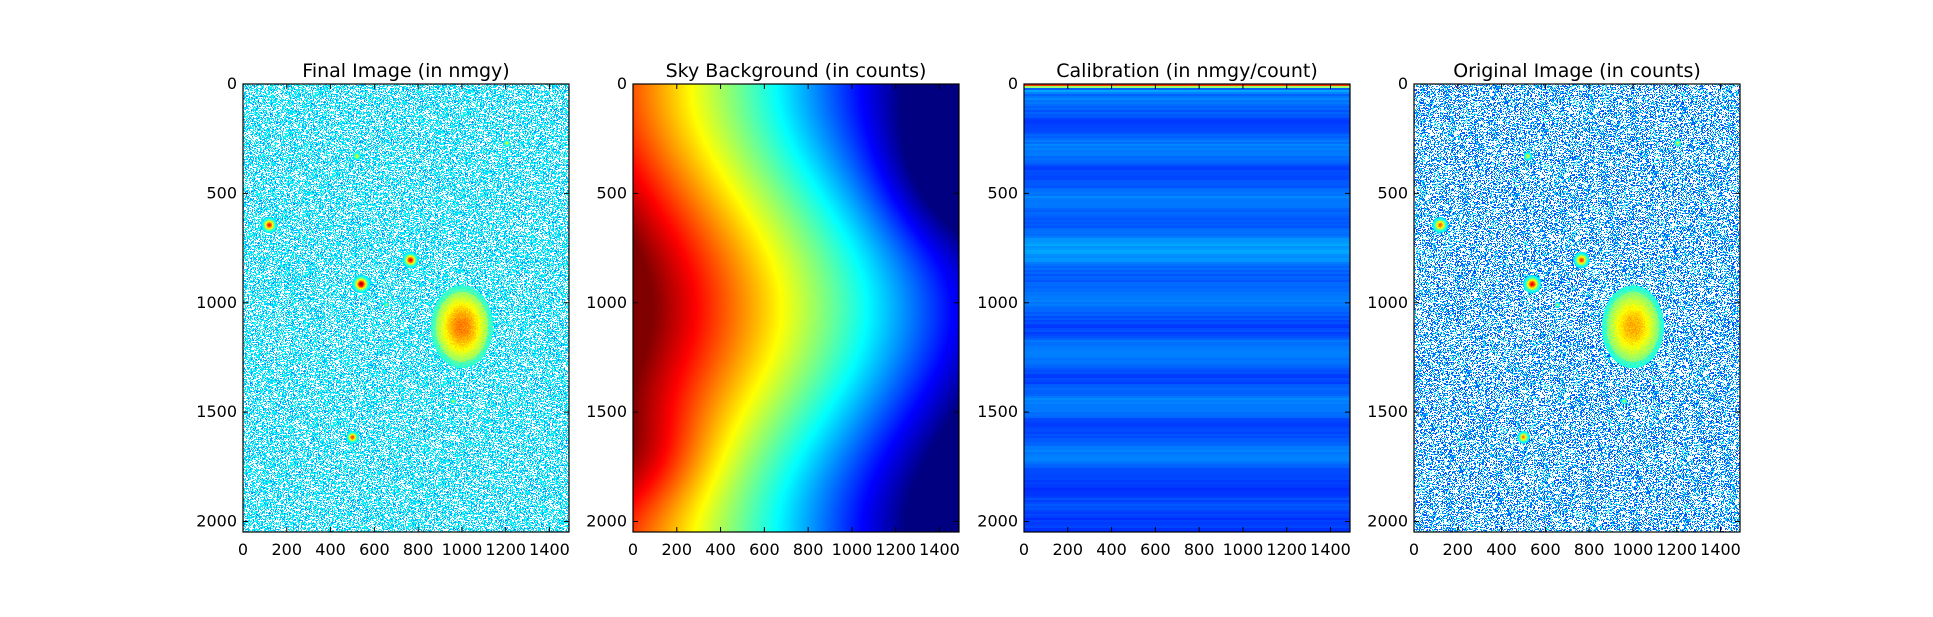 This screenshot has width=1933, height=617. I want to click on panel-title: Original Image (in counts), so click(1577, 71).